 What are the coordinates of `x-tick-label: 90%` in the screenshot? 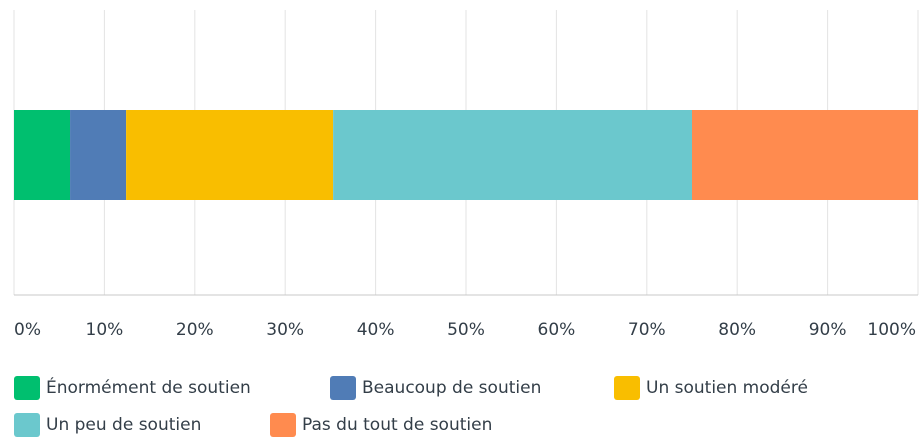 It's located at (828, 330).